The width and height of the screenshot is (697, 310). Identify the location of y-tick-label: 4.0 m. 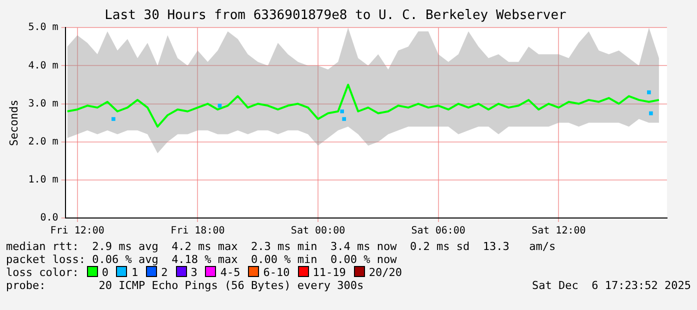
(43, 66).